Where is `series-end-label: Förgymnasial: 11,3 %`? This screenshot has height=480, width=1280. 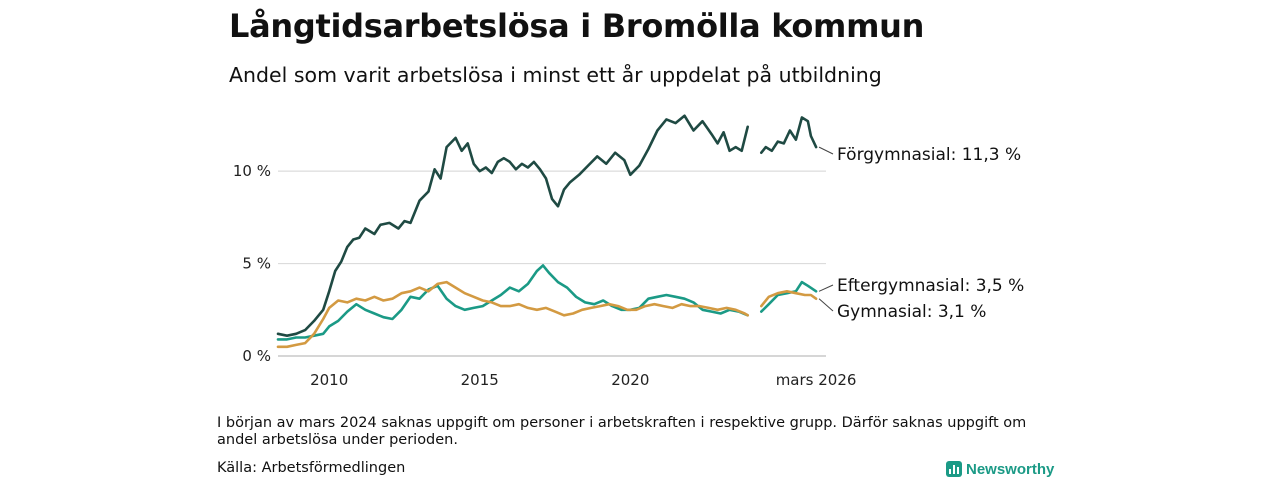
series-end-label: Förgymnasial: 11,3 % is located at coordinates (929, 155).